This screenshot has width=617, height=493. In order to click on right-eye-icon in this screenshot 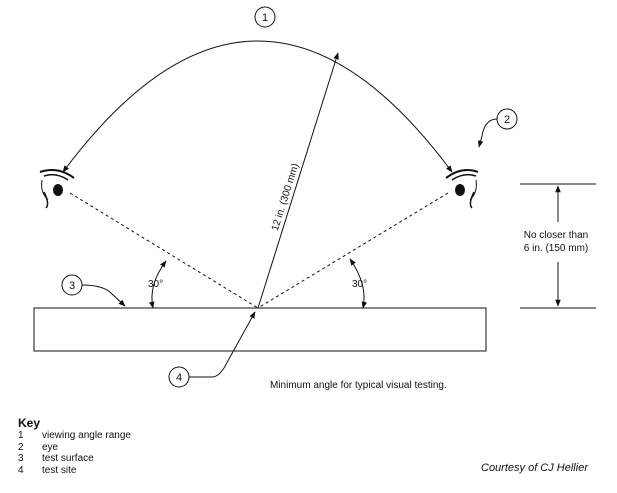, I will do `click(462, 189)`.